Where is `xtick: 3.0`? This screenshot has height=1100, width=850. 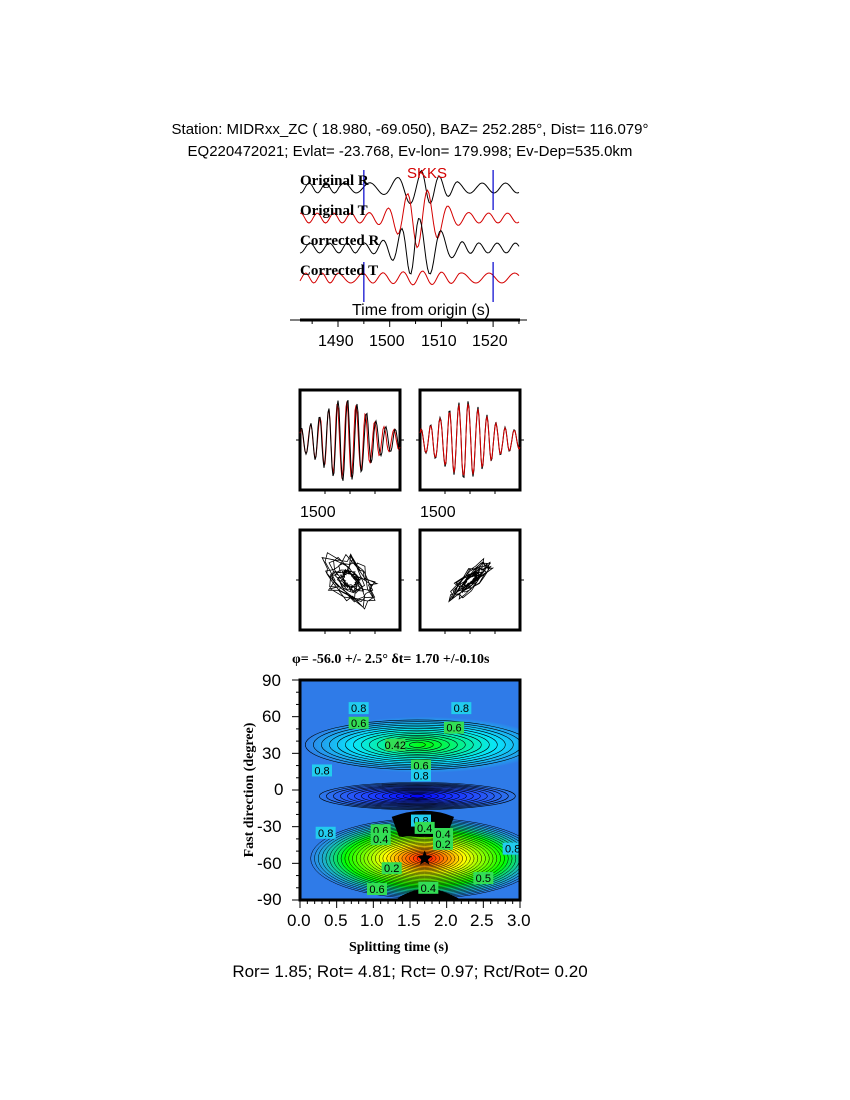
xtick: 3.0 is located at coordinates (519, 920).